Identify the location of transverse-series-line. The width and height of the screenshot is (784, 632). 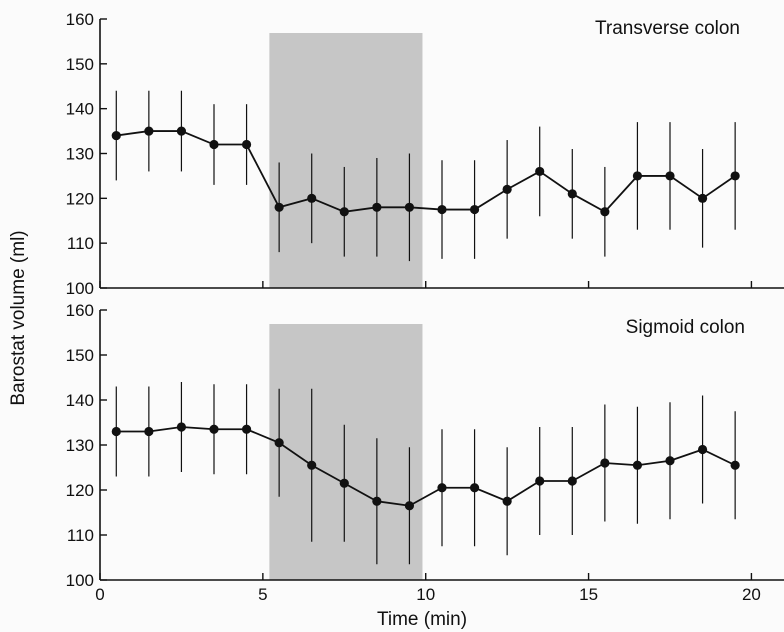
(426, 171).